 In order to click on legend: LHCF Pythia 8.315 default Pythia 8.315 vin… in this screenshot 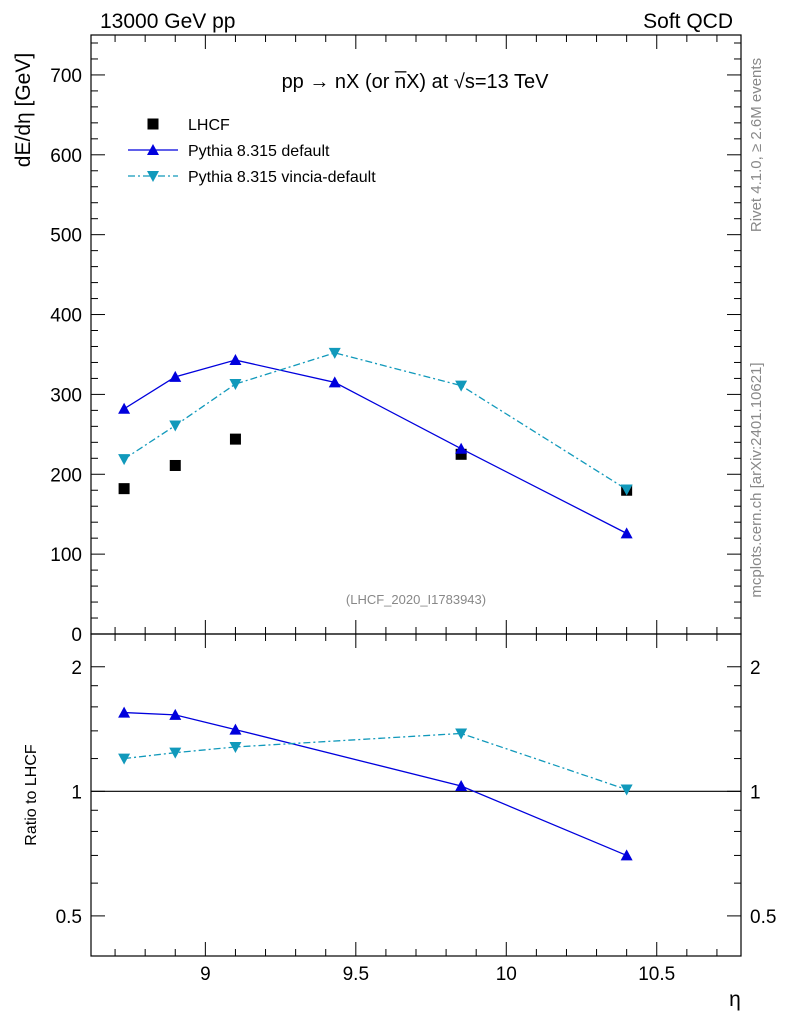, I will do `click(252, 151)`.